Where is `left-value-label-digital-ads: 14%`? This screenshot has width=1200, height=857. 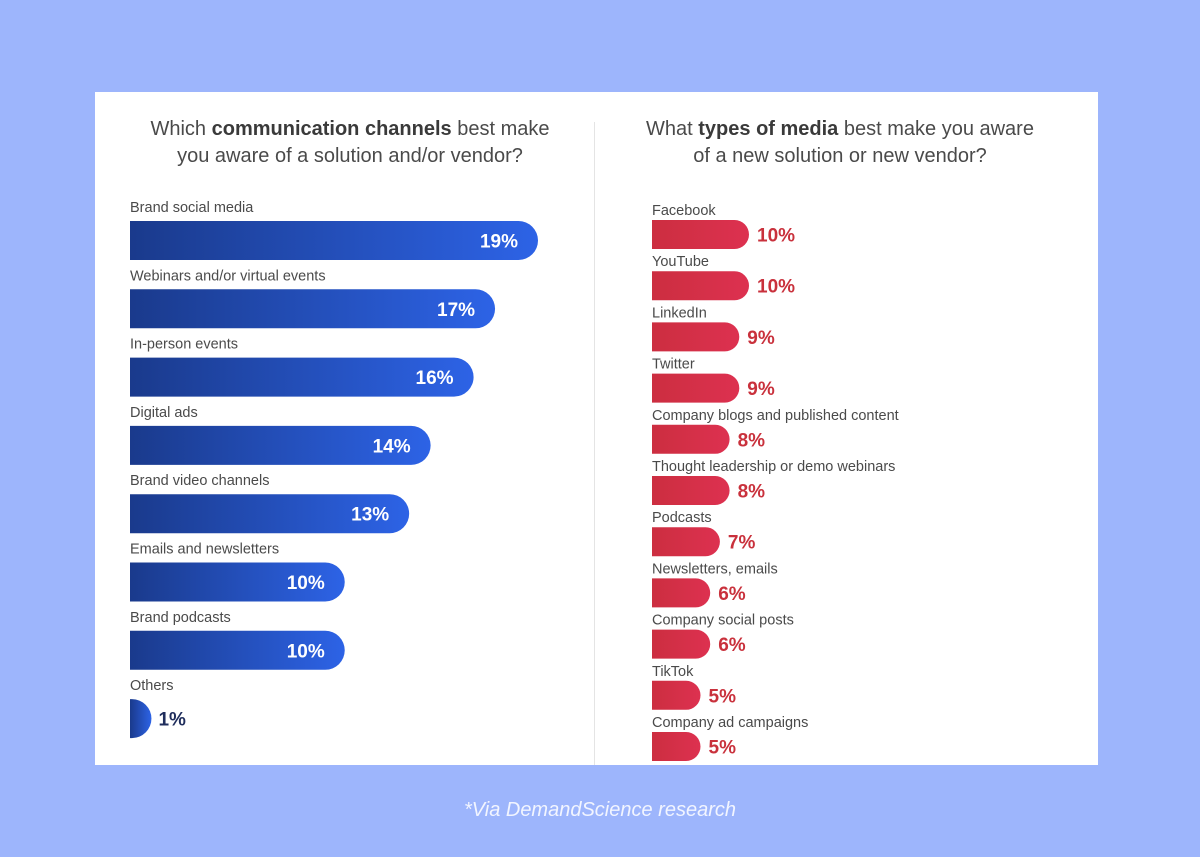 left-value-label-digital-ads: 14% is located at coordinates (392, 446).